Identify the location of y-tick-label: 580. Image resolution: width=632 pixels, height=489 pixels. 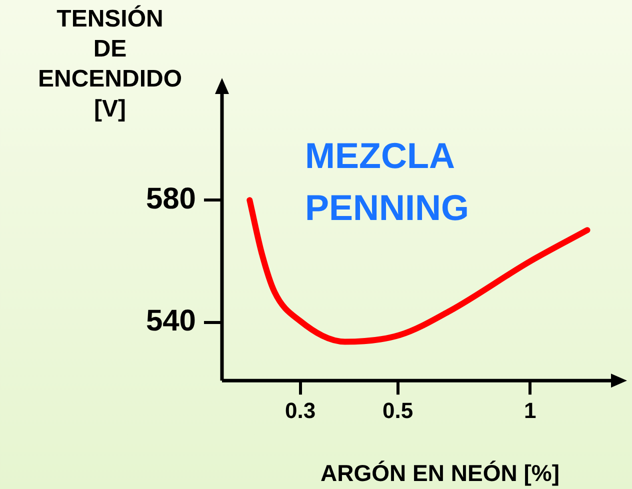
(171, 199).